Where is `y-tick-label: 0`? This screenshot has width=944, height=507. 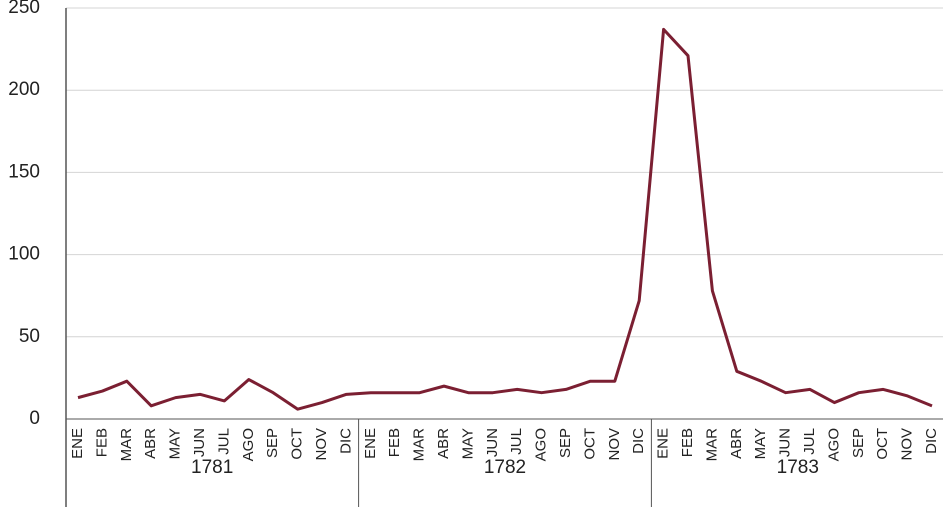
y-tick-label: 0 is located at coordinates (34, 418).